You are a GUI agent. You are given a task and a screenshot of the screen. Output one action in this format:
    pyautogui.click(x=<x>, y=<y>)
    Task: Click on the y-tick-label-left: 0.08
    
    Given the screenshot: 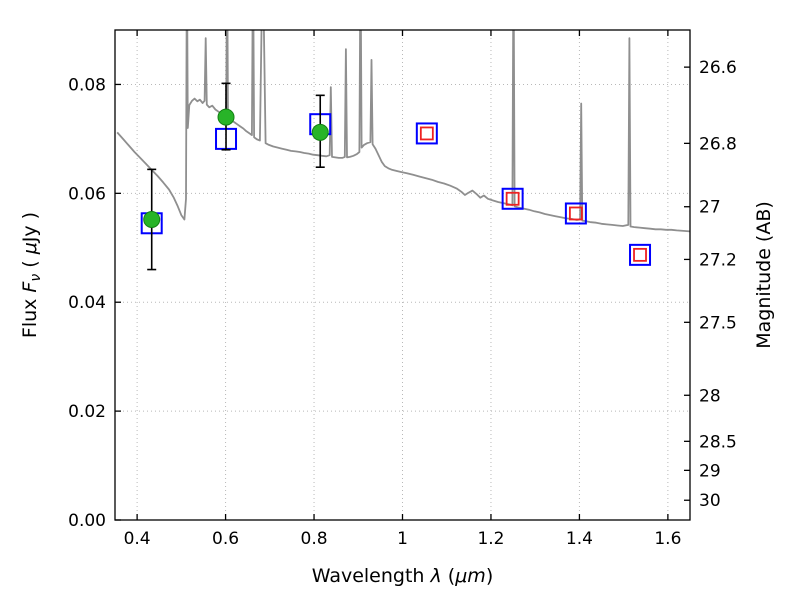 What is the action you would take?
    pyautogui.click(x=87, y=85)
    